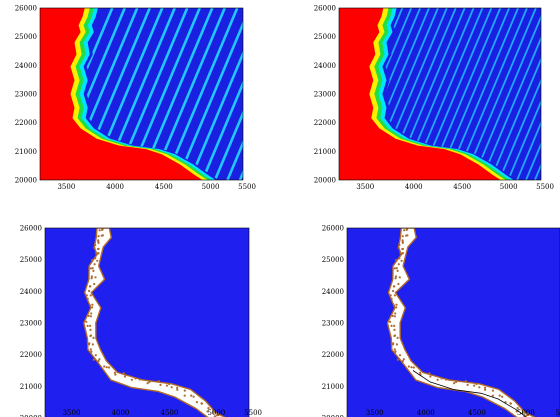 The height and width of the screenshot is (417, 560). I want to click on x-tick-label: 4000, so click(426, 413).